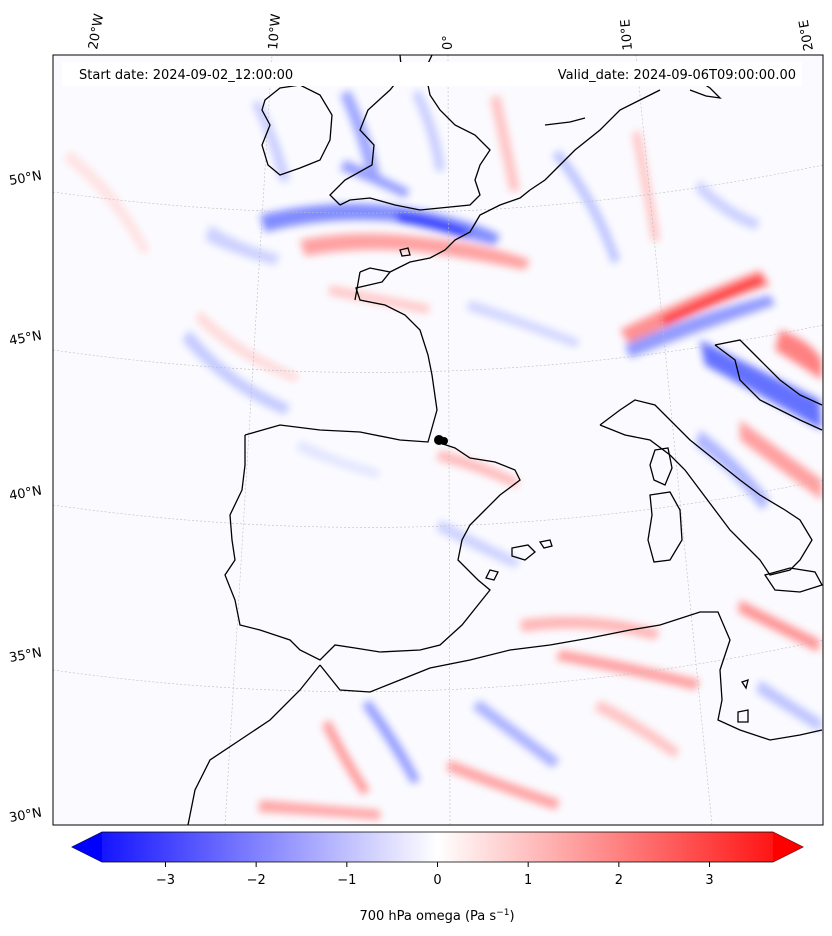 The height and width of the screenshot is (936, 832). What do you see at coordinates (96, 32) in the screenshot?
I see `lon-label-20w: 20°W` at bounding box center [96, 32].